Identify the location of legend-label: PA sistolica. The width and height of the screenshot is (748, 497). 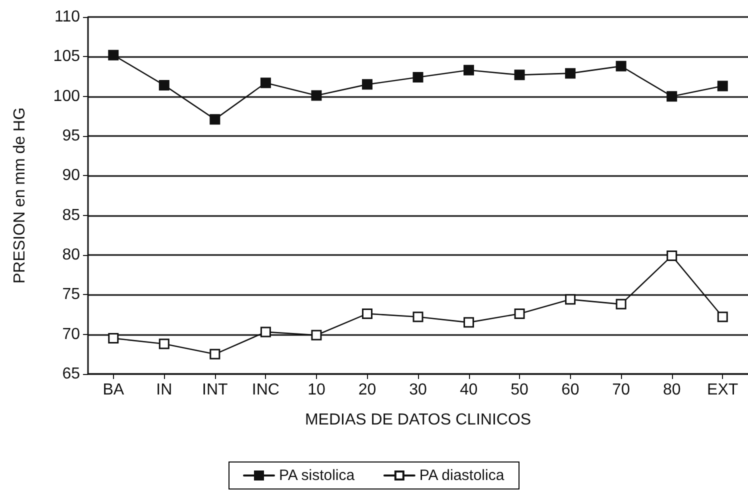
(317, 475).